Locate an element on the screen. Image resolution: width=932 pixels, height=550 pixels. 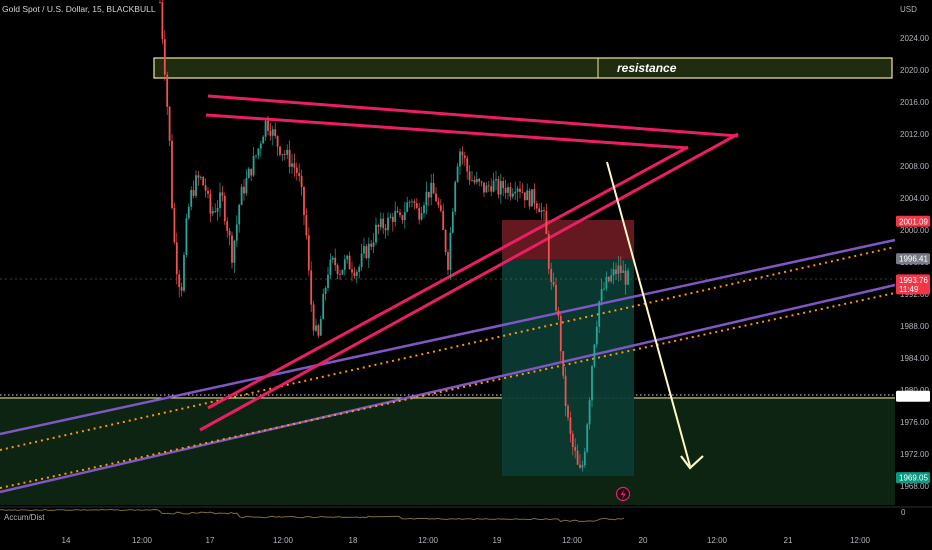
accum-dist-line is located at coordinates (312, 515).